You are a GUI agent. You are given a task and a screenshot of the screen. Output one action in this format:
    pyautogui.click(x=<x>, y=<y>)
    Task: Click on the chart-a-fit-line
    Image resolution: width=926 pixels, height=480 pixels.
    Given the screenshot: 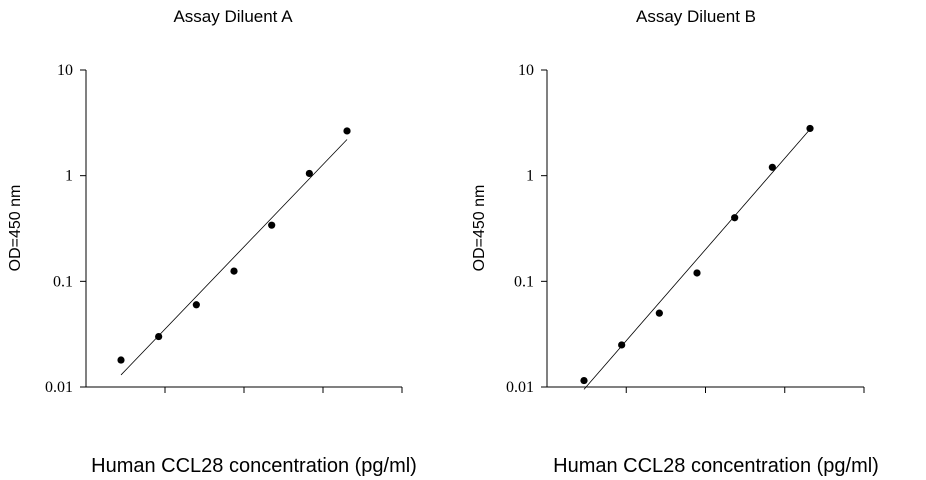 What is the action you would take?
    pyautogui.click(x=234, y=257)
    